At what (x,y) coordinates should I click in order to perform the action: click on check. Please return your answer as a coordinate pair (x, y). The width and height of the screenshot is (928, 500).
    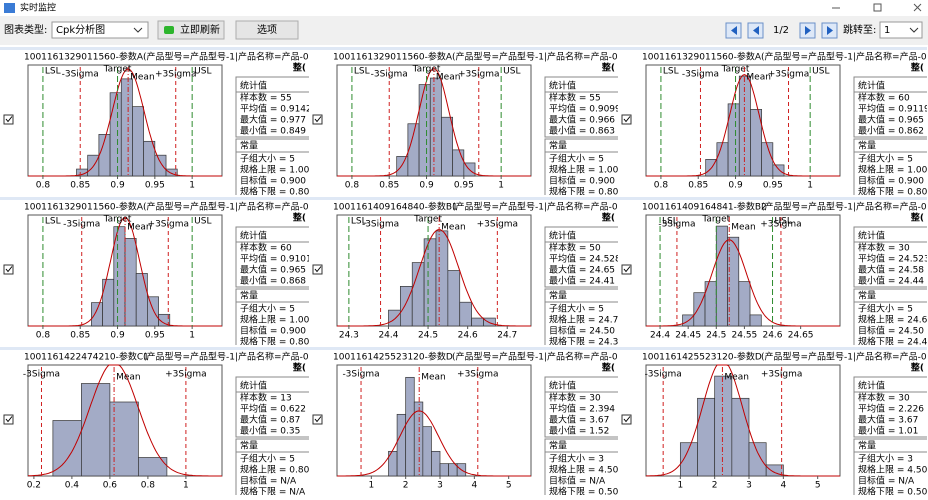
    Looking at the image, I should click on (627, 269).